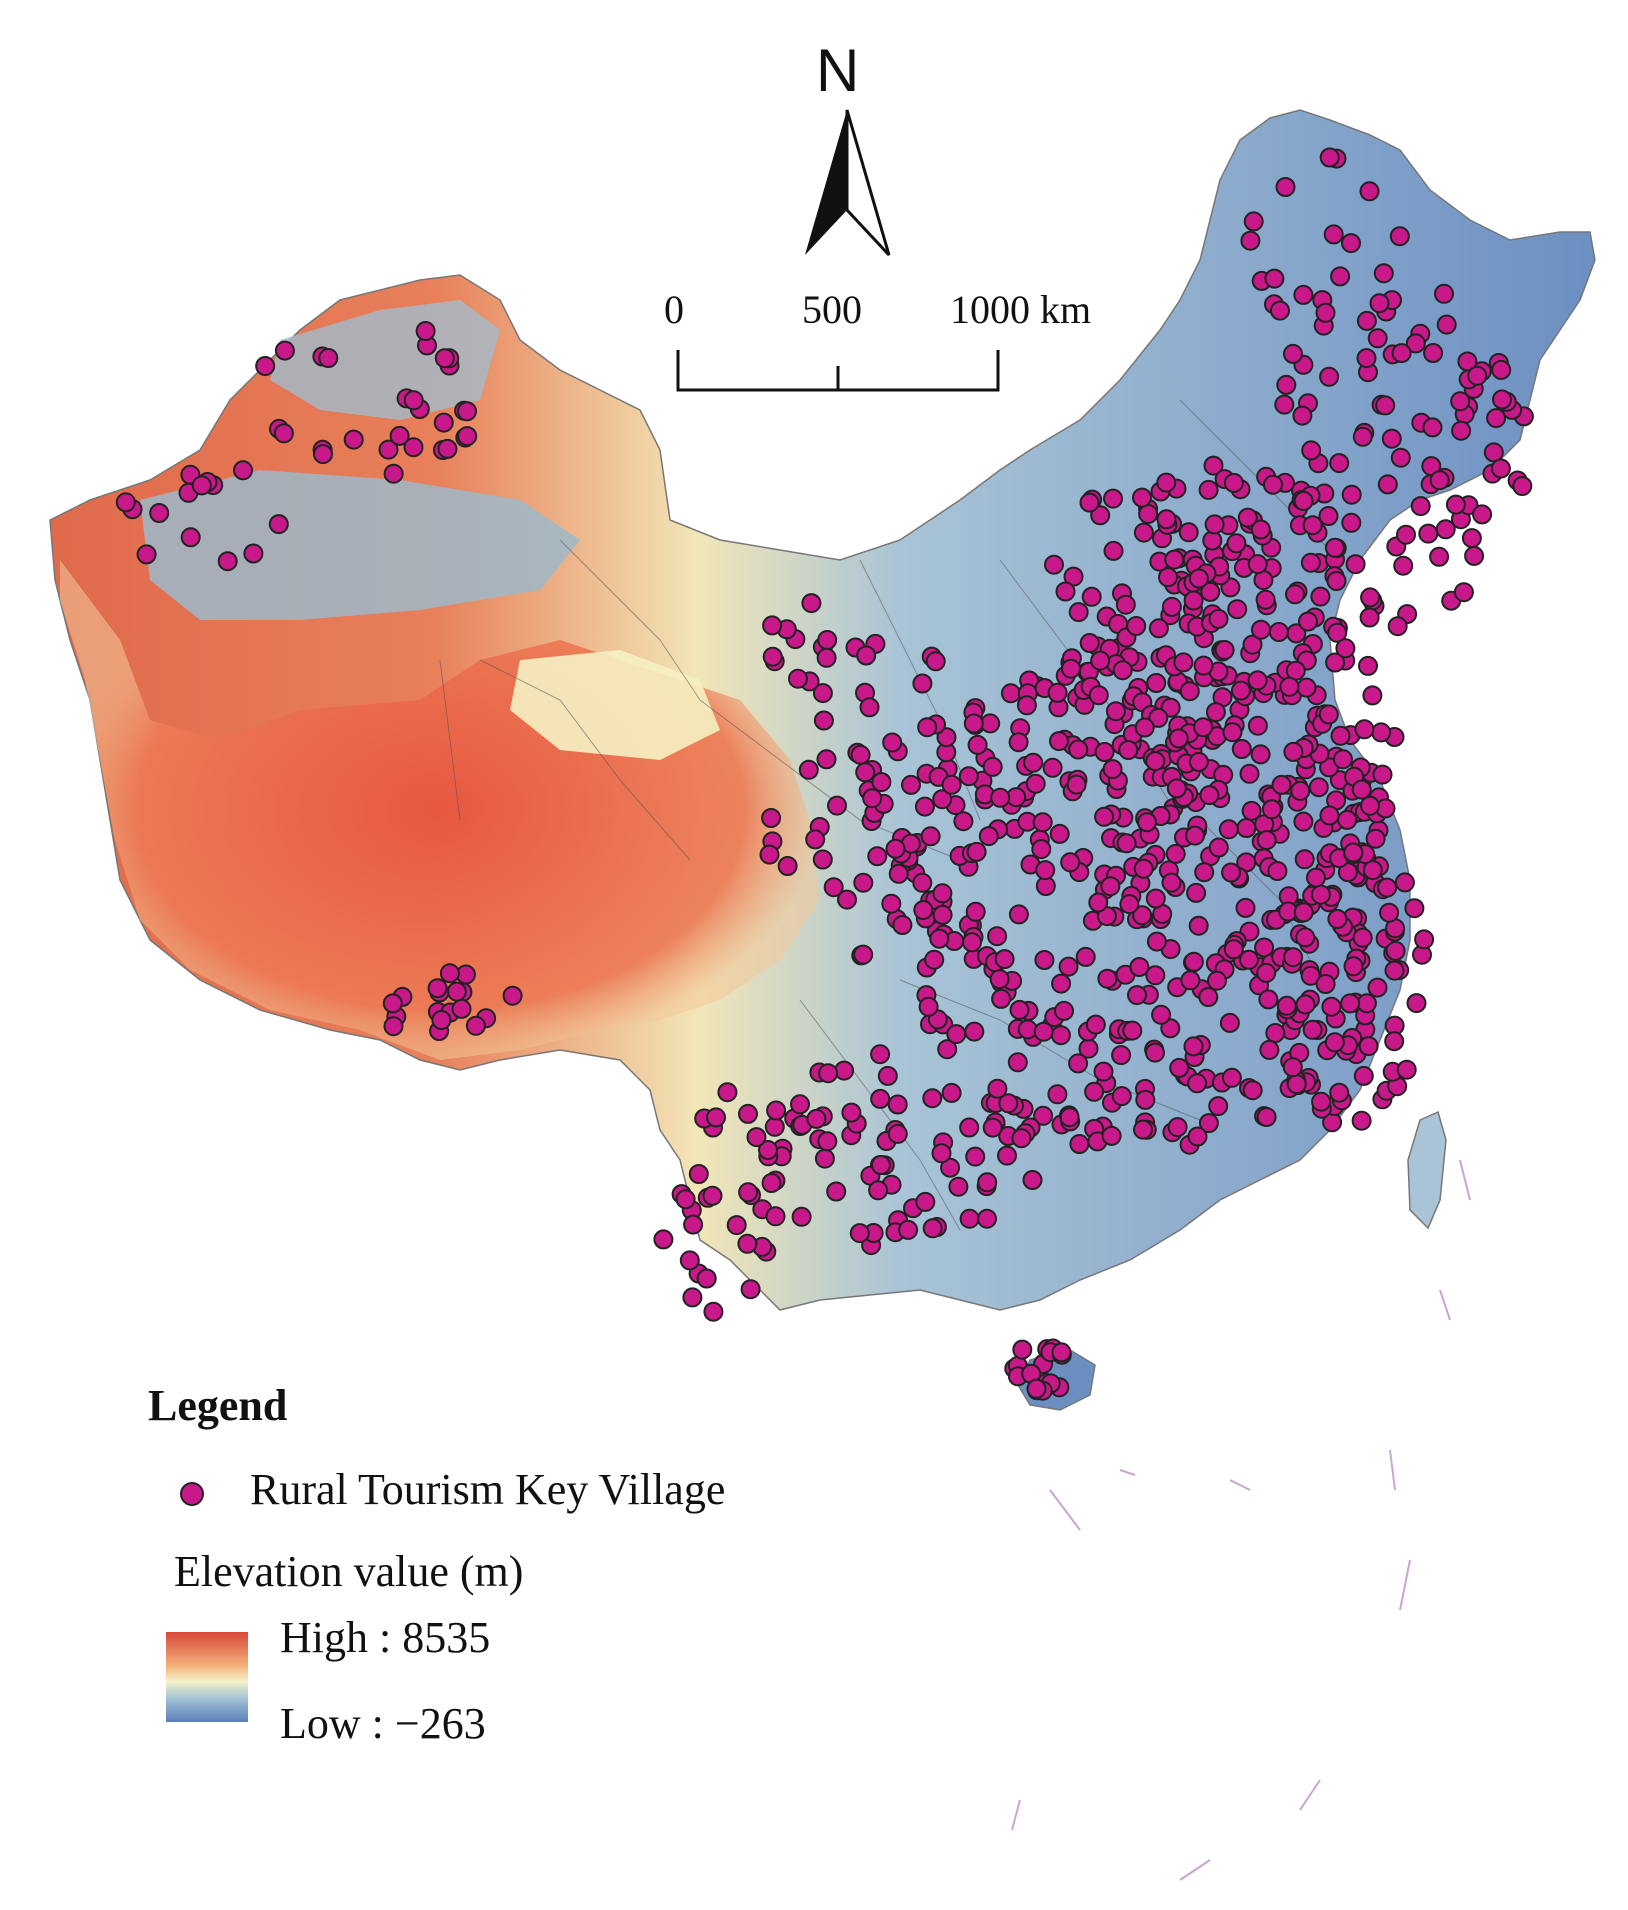 The height and width of the screenshot is (1910, 1628). I want to click on scale-label-1000: 1000 km, so click(1021, 309).